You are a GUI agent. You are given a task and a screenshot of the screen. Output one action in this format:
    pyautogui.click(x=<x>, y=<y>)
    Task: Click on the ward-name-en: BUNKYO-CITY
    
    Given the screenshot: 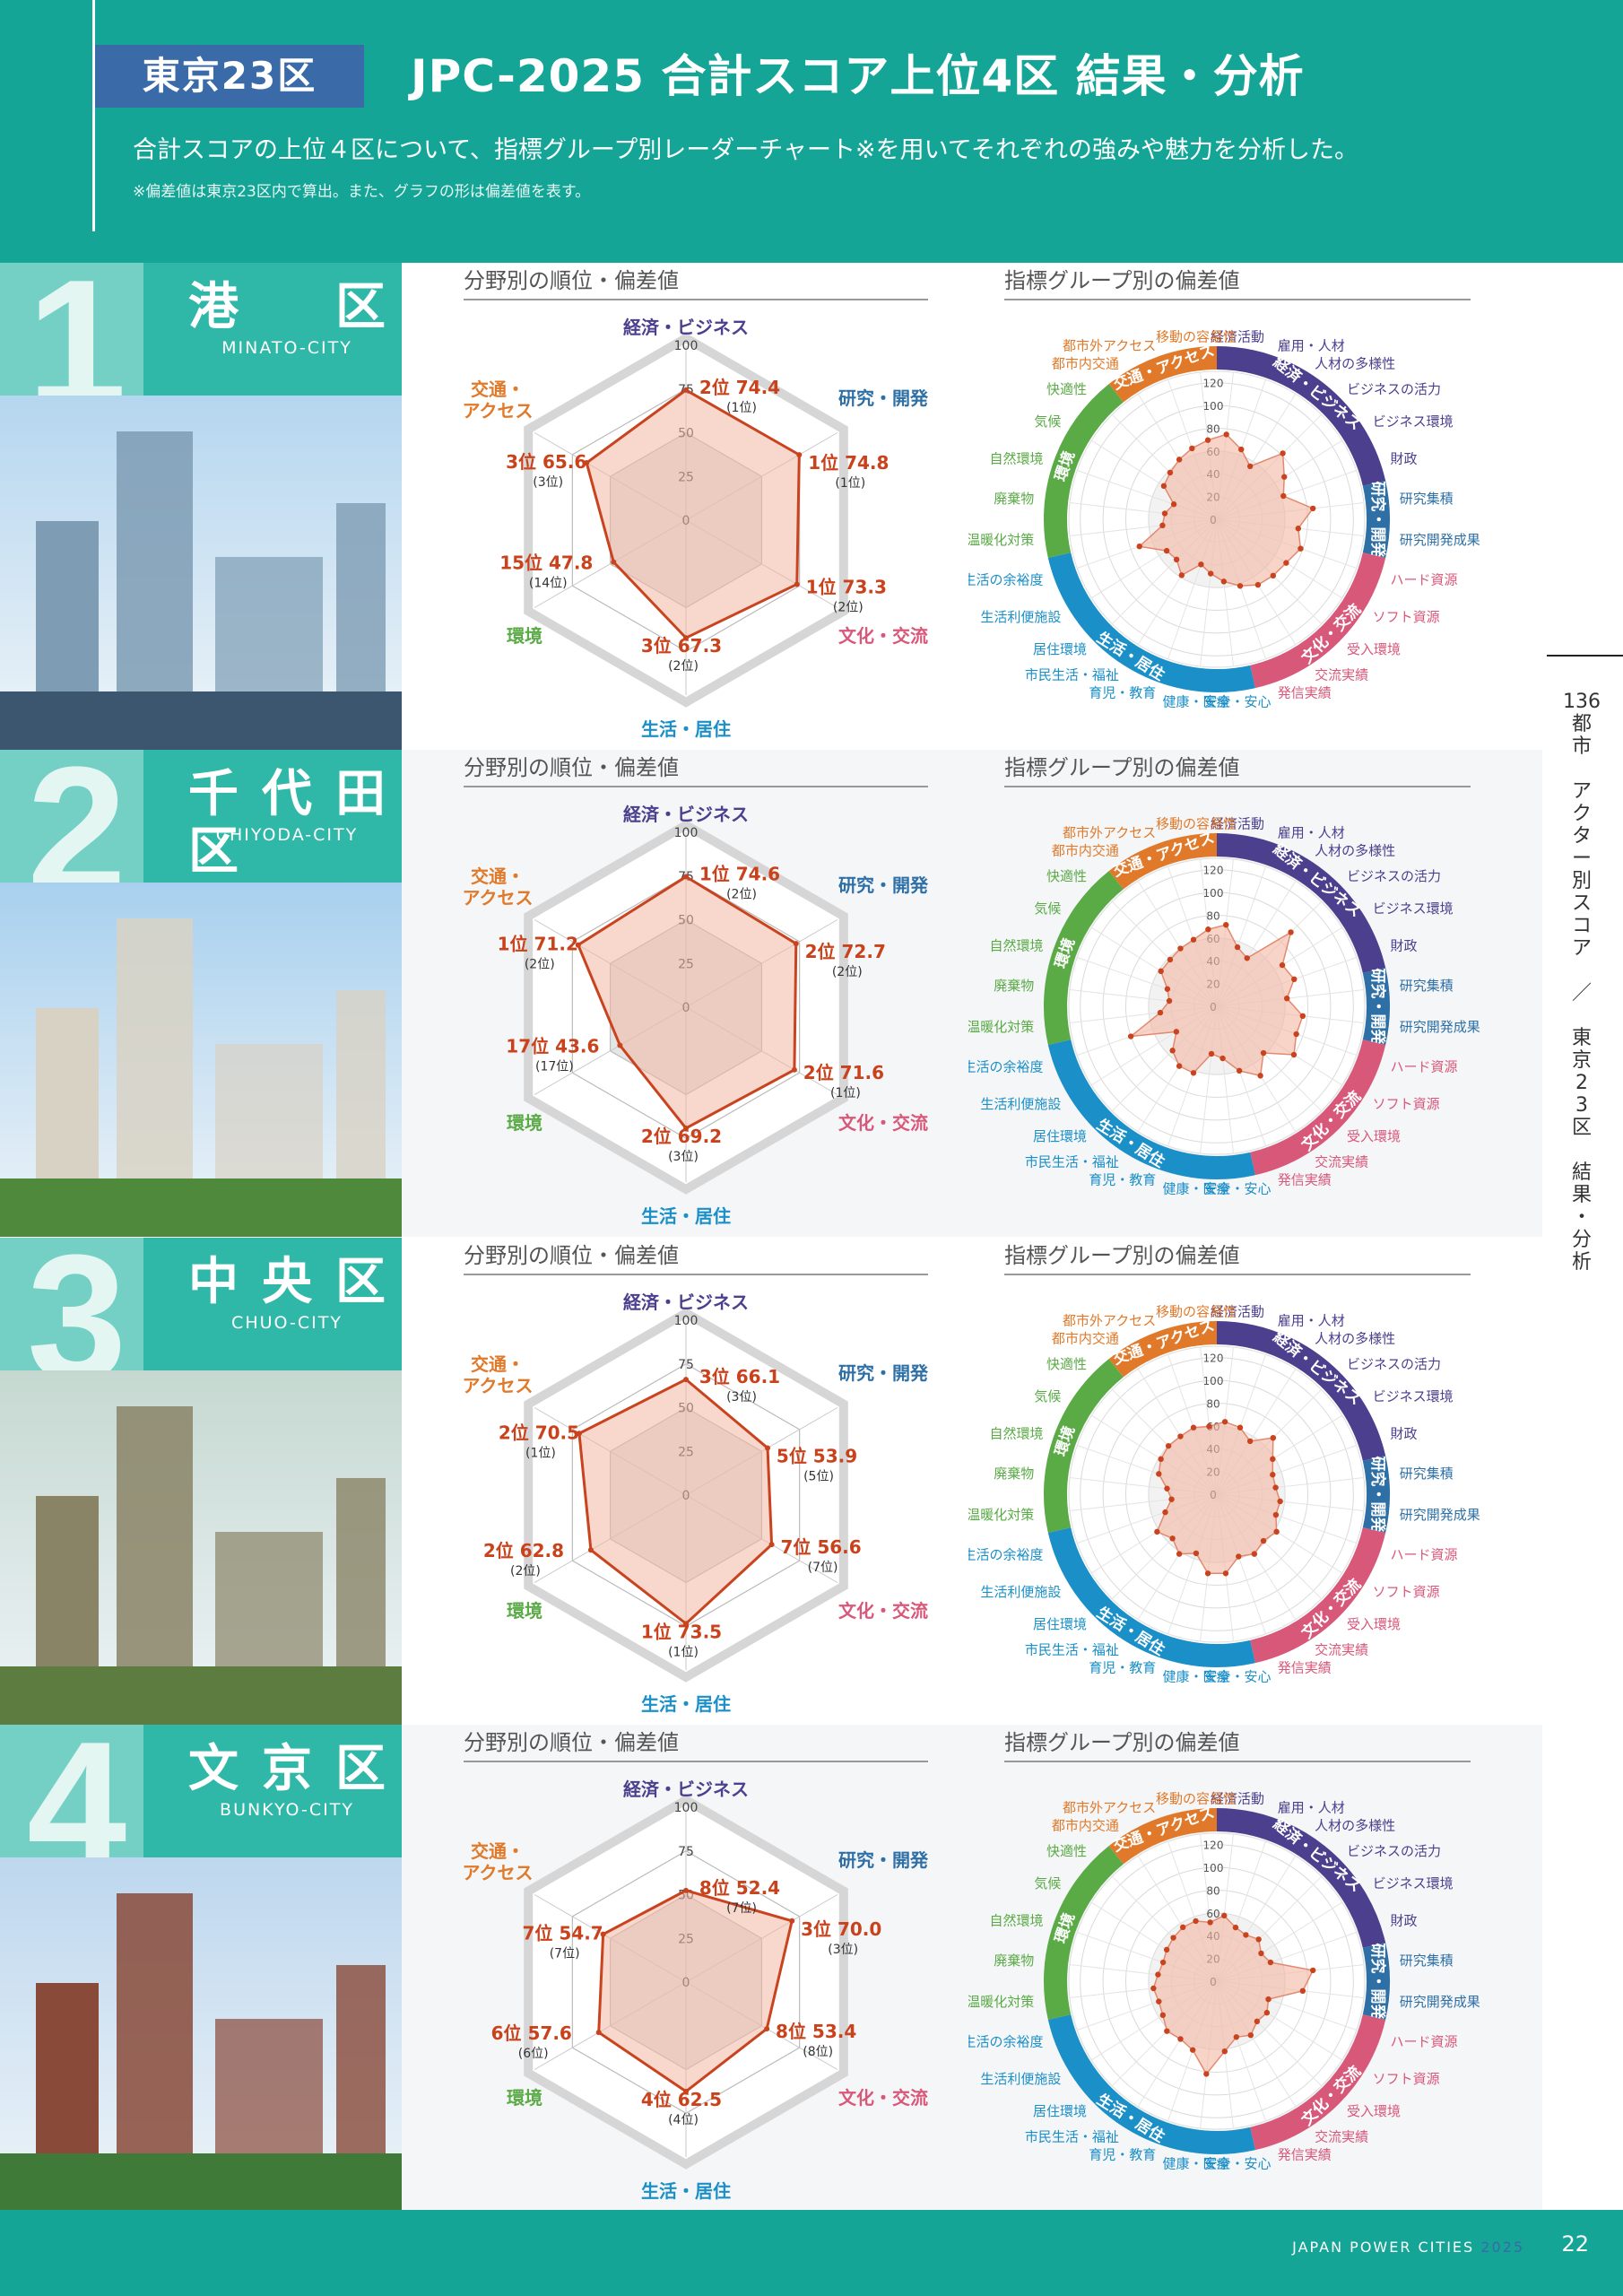 What is the action you would take?
    pyautogui.click(x=287, y=1810)
    